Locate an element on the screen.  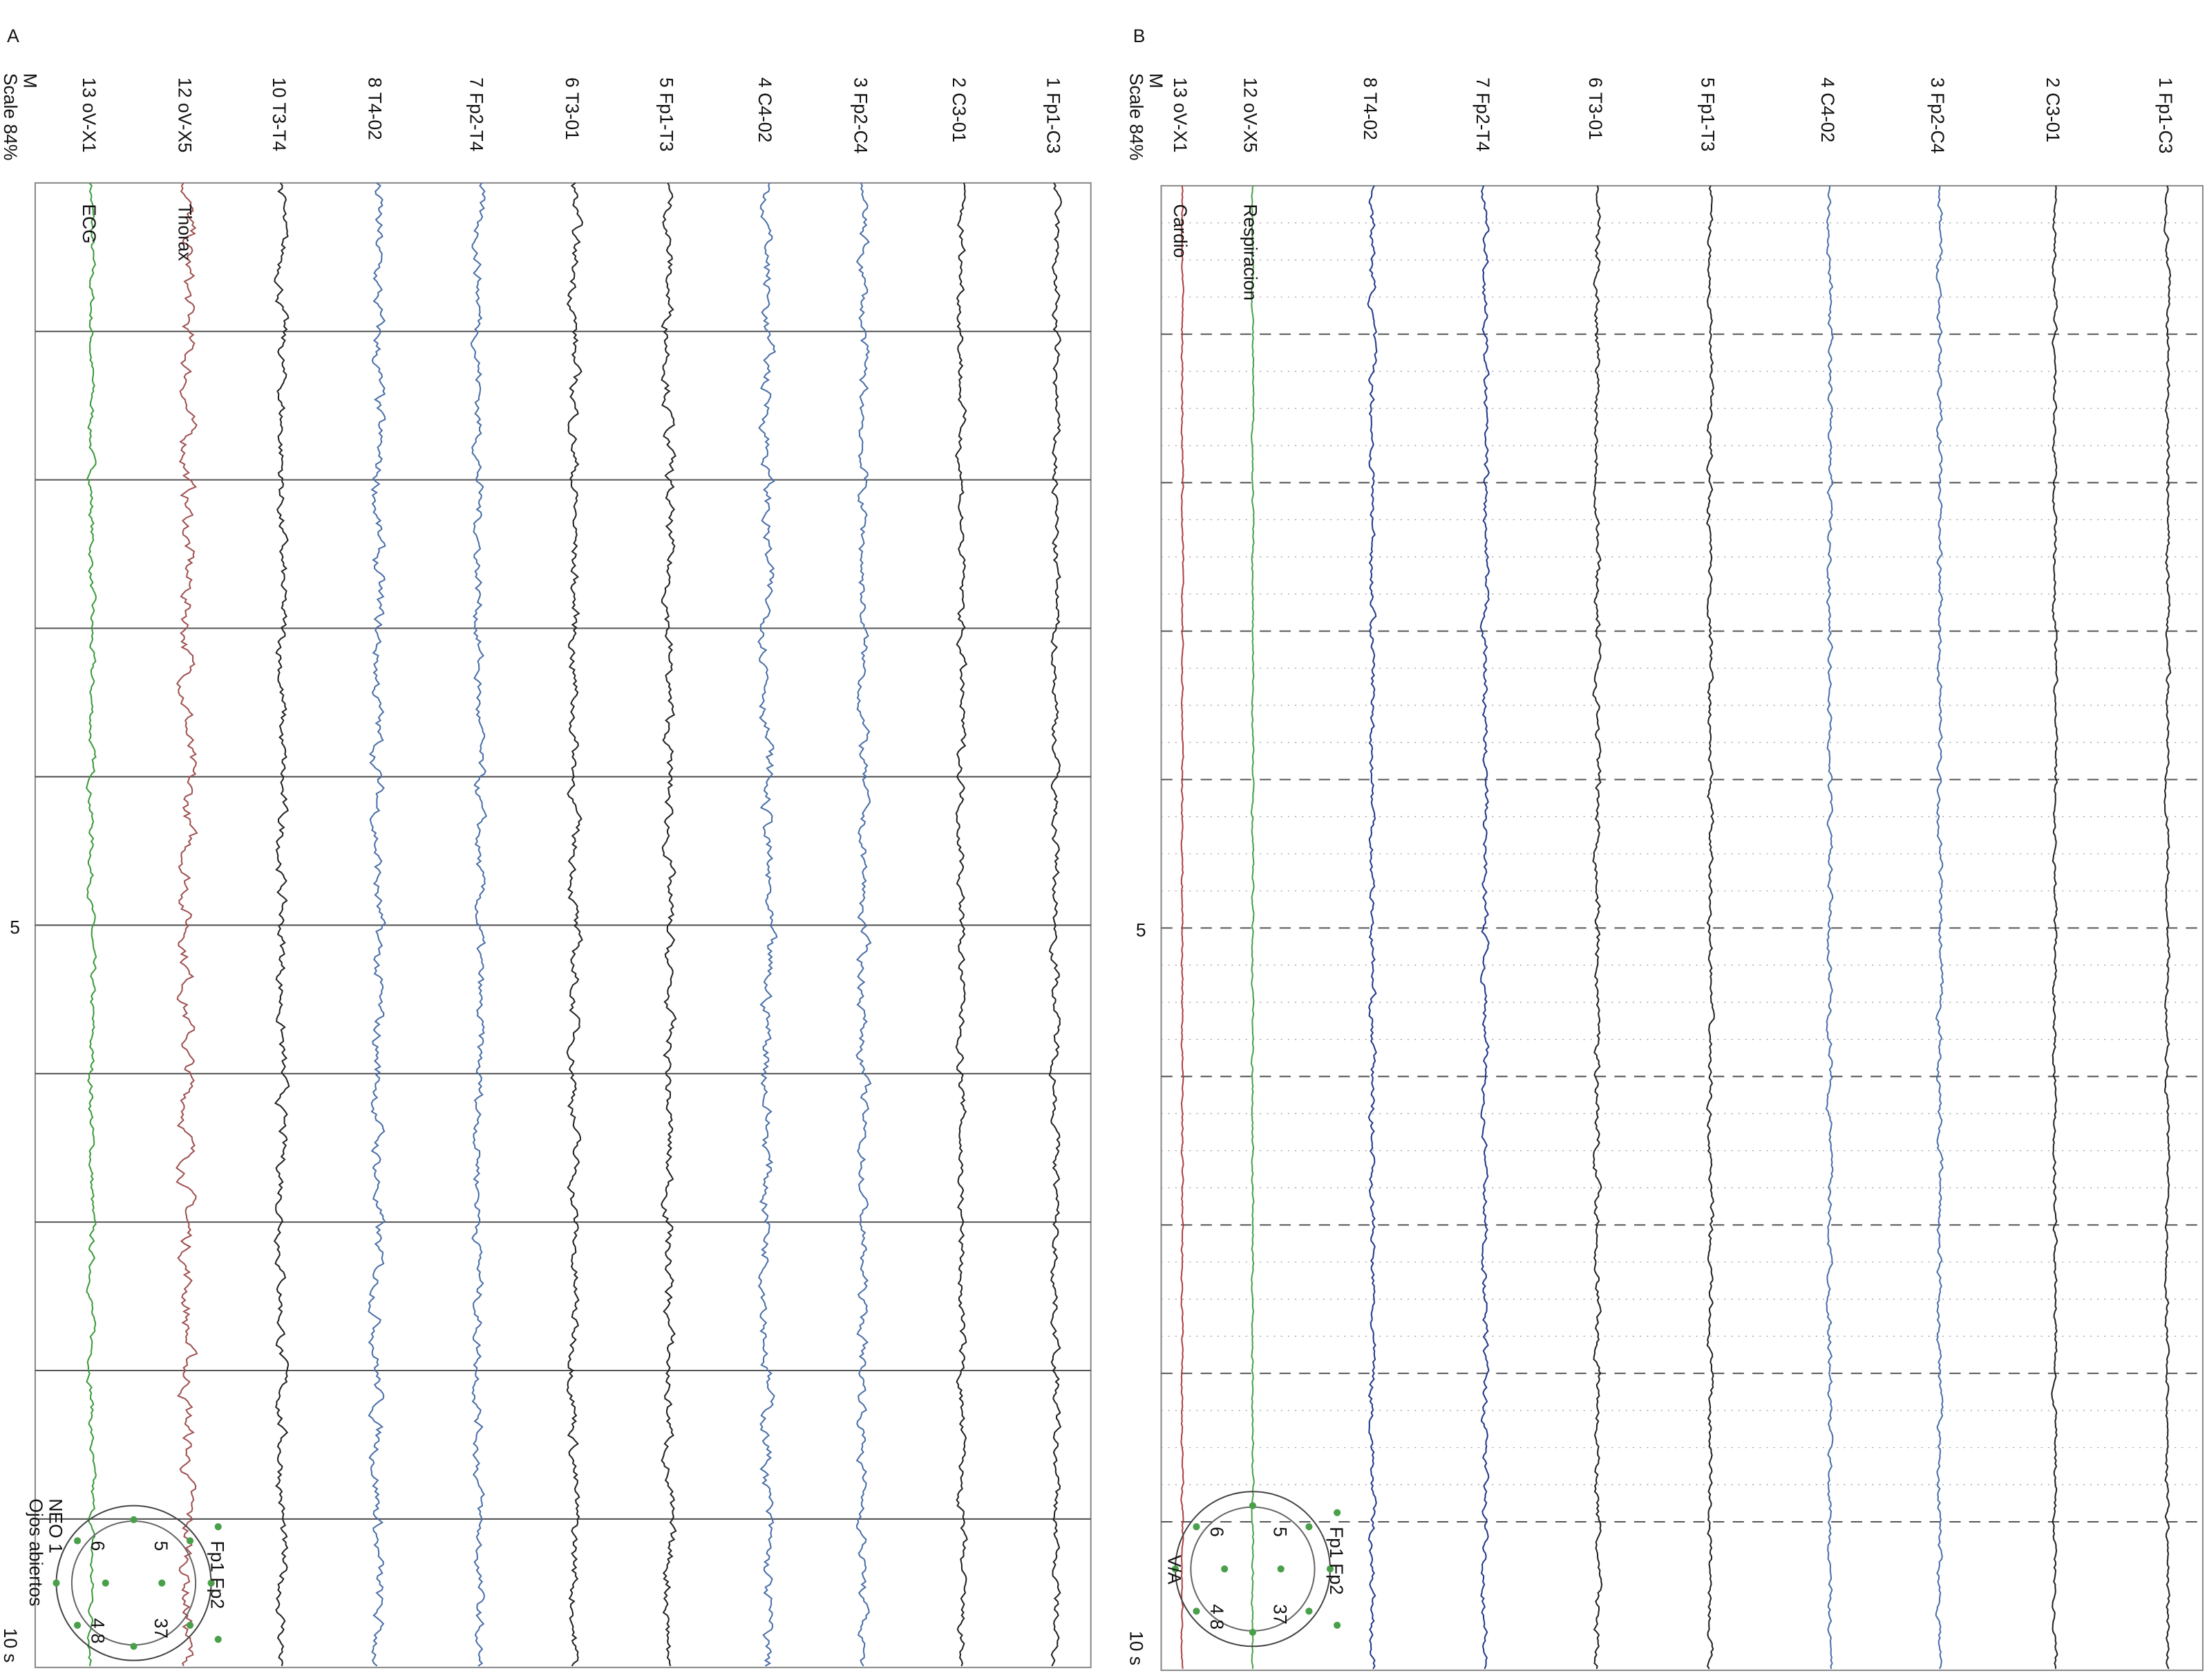
channel-annotation: Thorax is located at coordinates (185, 232).